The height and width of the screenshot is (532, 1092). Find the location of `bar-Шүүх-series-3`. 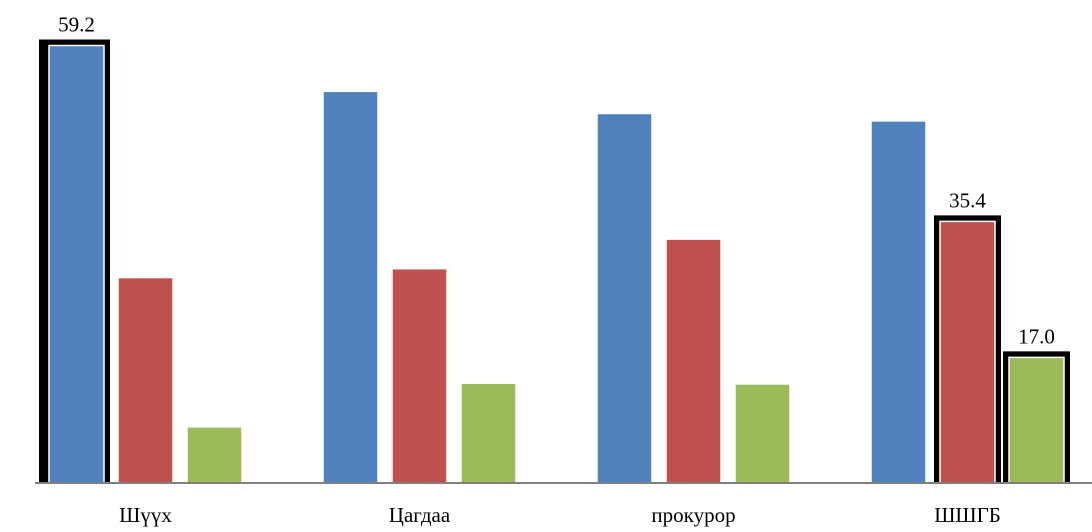

bar-Шүүх-series-3 is located at coordinates (214, 455).